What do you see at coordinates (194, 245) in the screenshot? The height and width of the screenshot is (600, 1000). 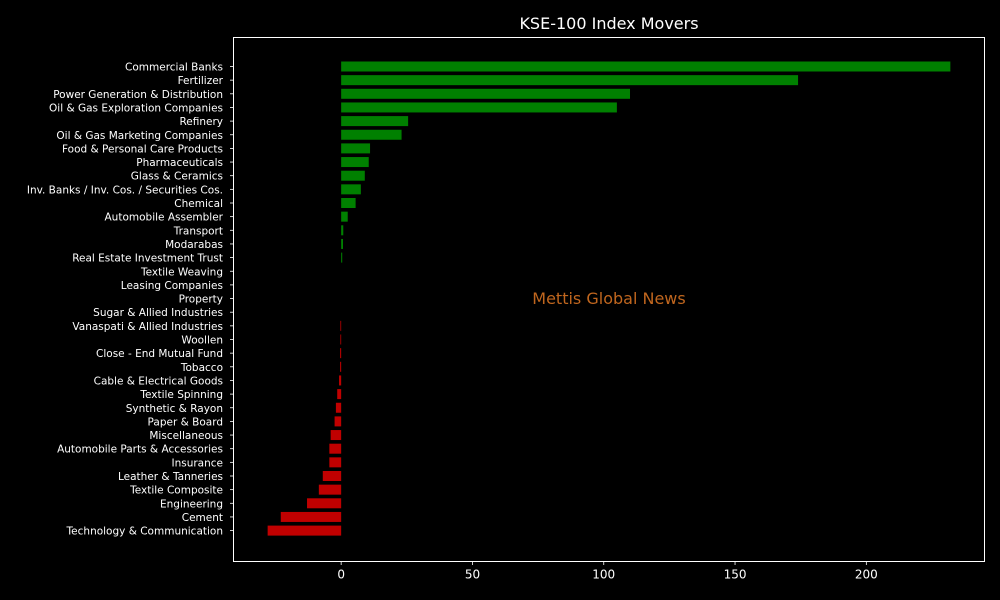 I see `category-label: Modarabas` at bounding box center [194, 245].